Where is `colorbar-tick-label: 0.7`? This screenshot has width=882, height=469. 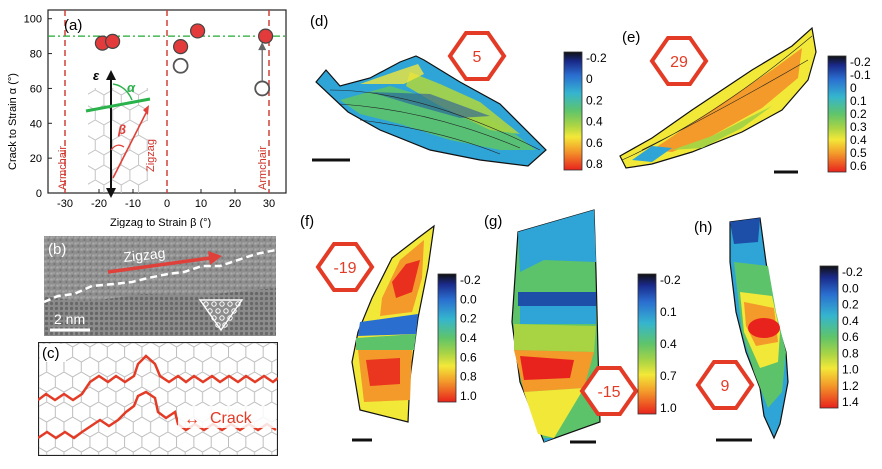
colorbar-tick-label: 0.7 is located at coordinates (668, 376).